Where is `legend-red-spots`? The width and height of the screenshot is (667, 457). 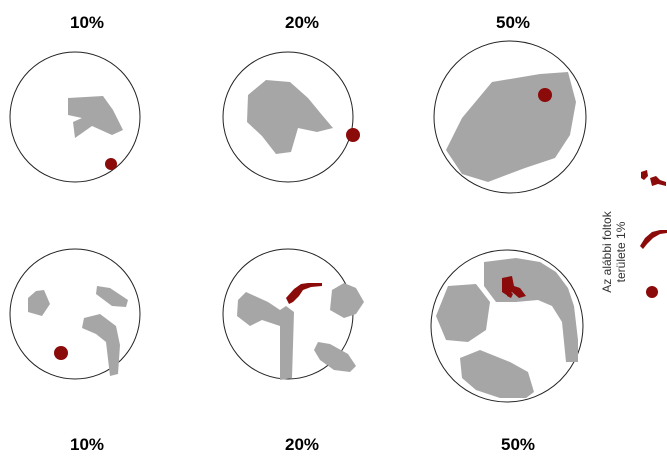 legend-red-spots is located at coordinates (653, 234).